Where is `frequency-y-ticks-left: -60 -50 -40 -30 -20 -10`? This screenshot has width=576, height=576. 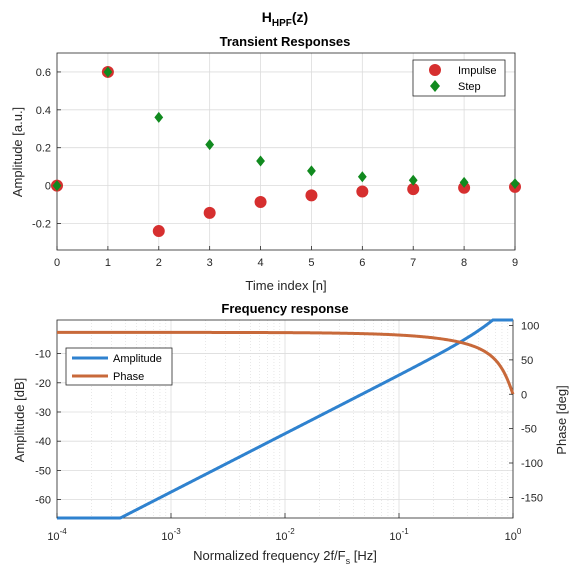 frequency-y-ticks-left: -60 -50 -40 -30 -20 -10 is located at coordinates (48, 428).